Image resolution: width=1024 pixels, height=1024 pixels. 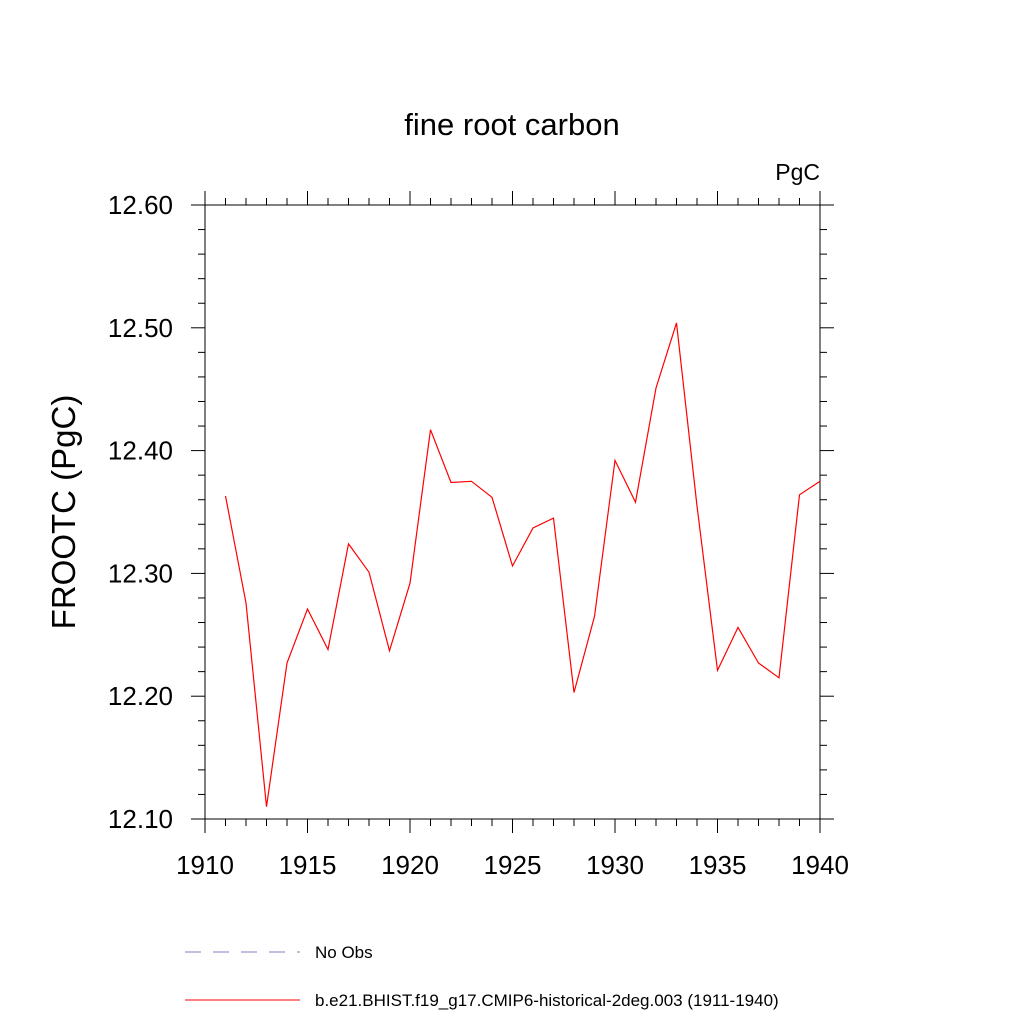 What do you see at coordinates (63, 512) in the screenshot?
I see `y-axis-label: FROOTC (PgC)` at bounding box center [63, 512].